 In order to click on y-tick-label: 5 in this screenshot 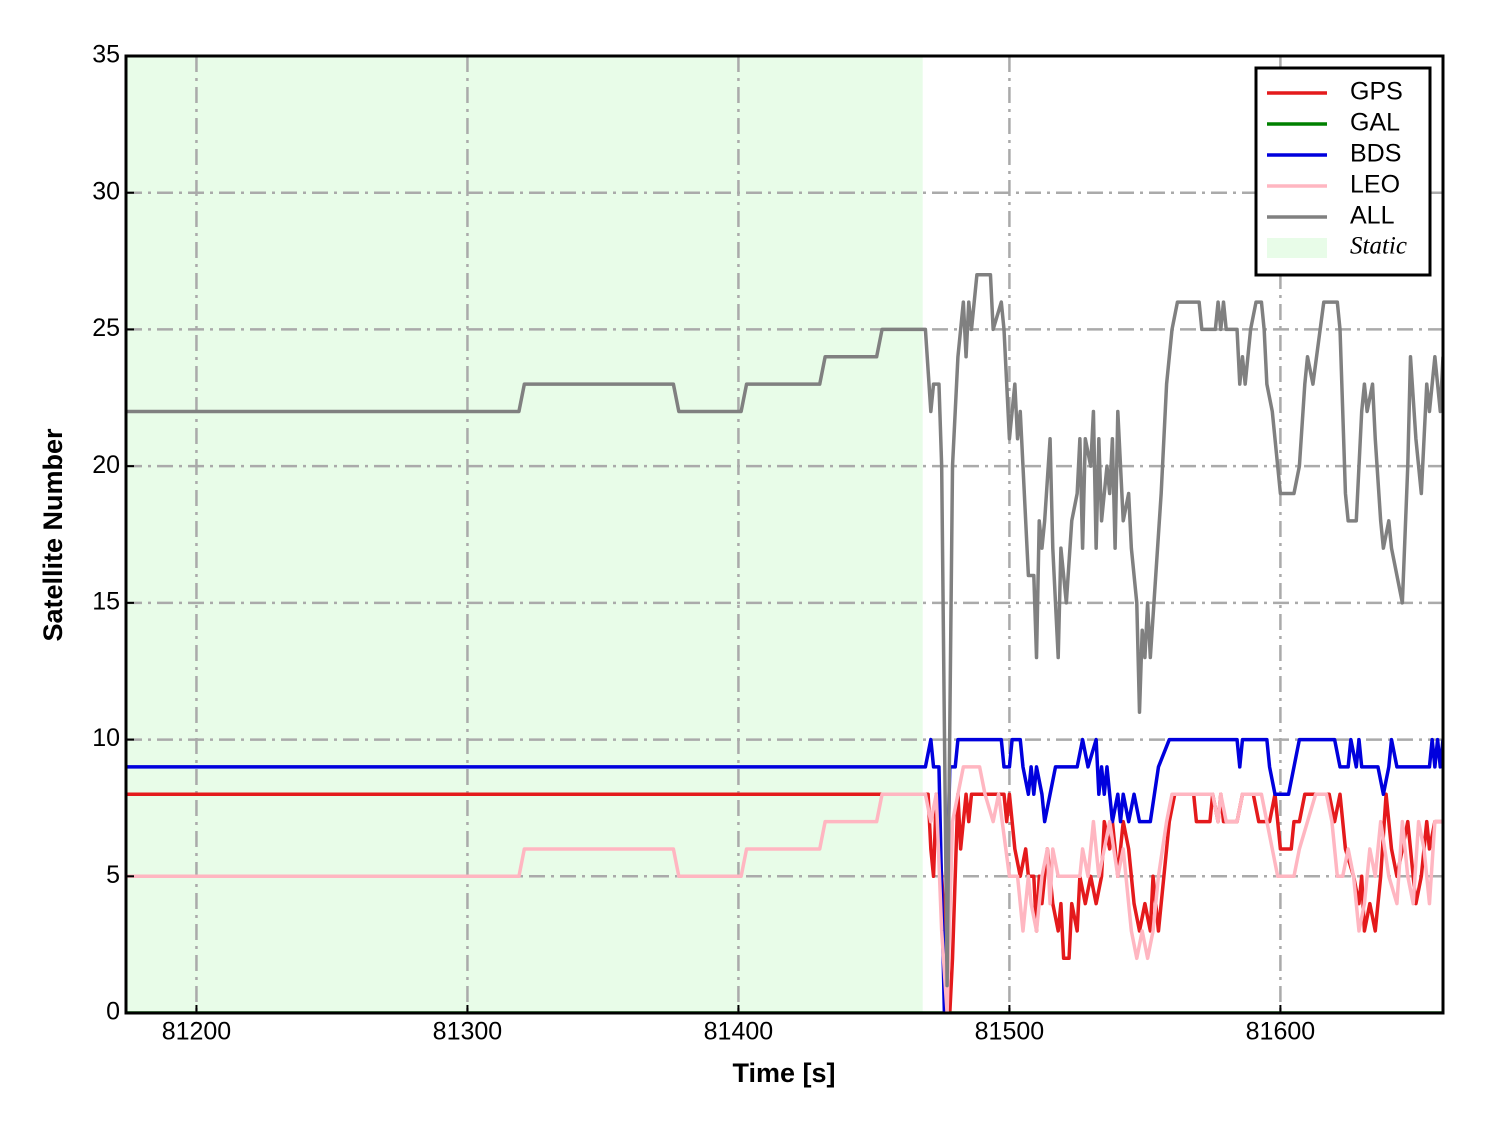, I will do `click(113, 875)`.